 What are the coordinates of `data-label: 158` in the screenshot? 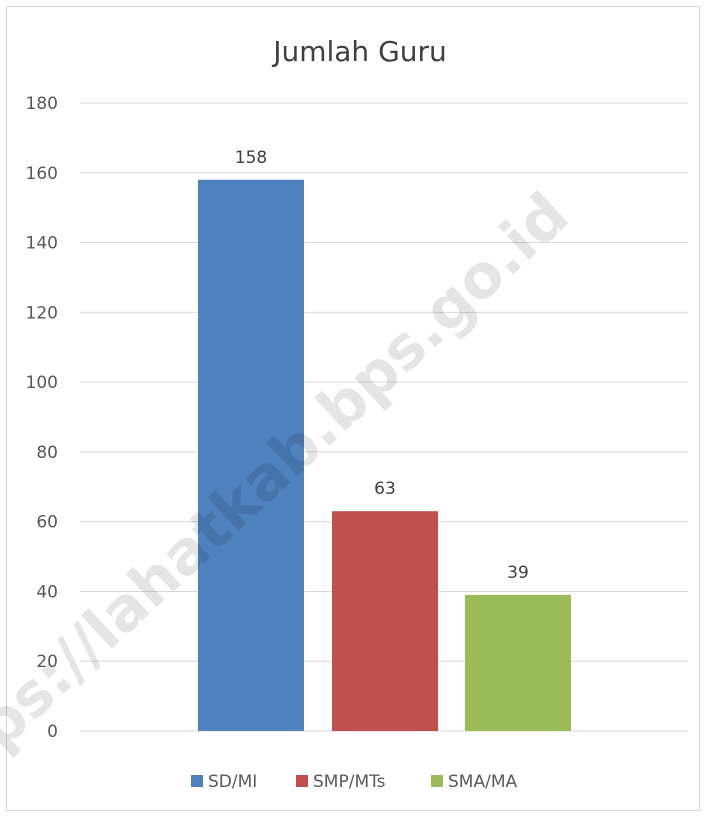 It's located at (251, 158).